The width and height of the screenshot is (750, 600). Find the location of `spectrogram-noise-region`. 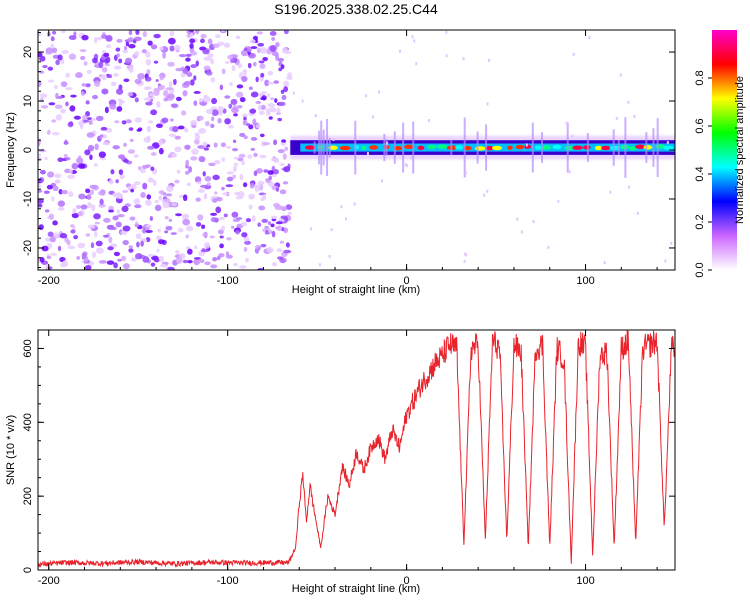

spectrogram-noise-region is located at coordinates (165, 150).